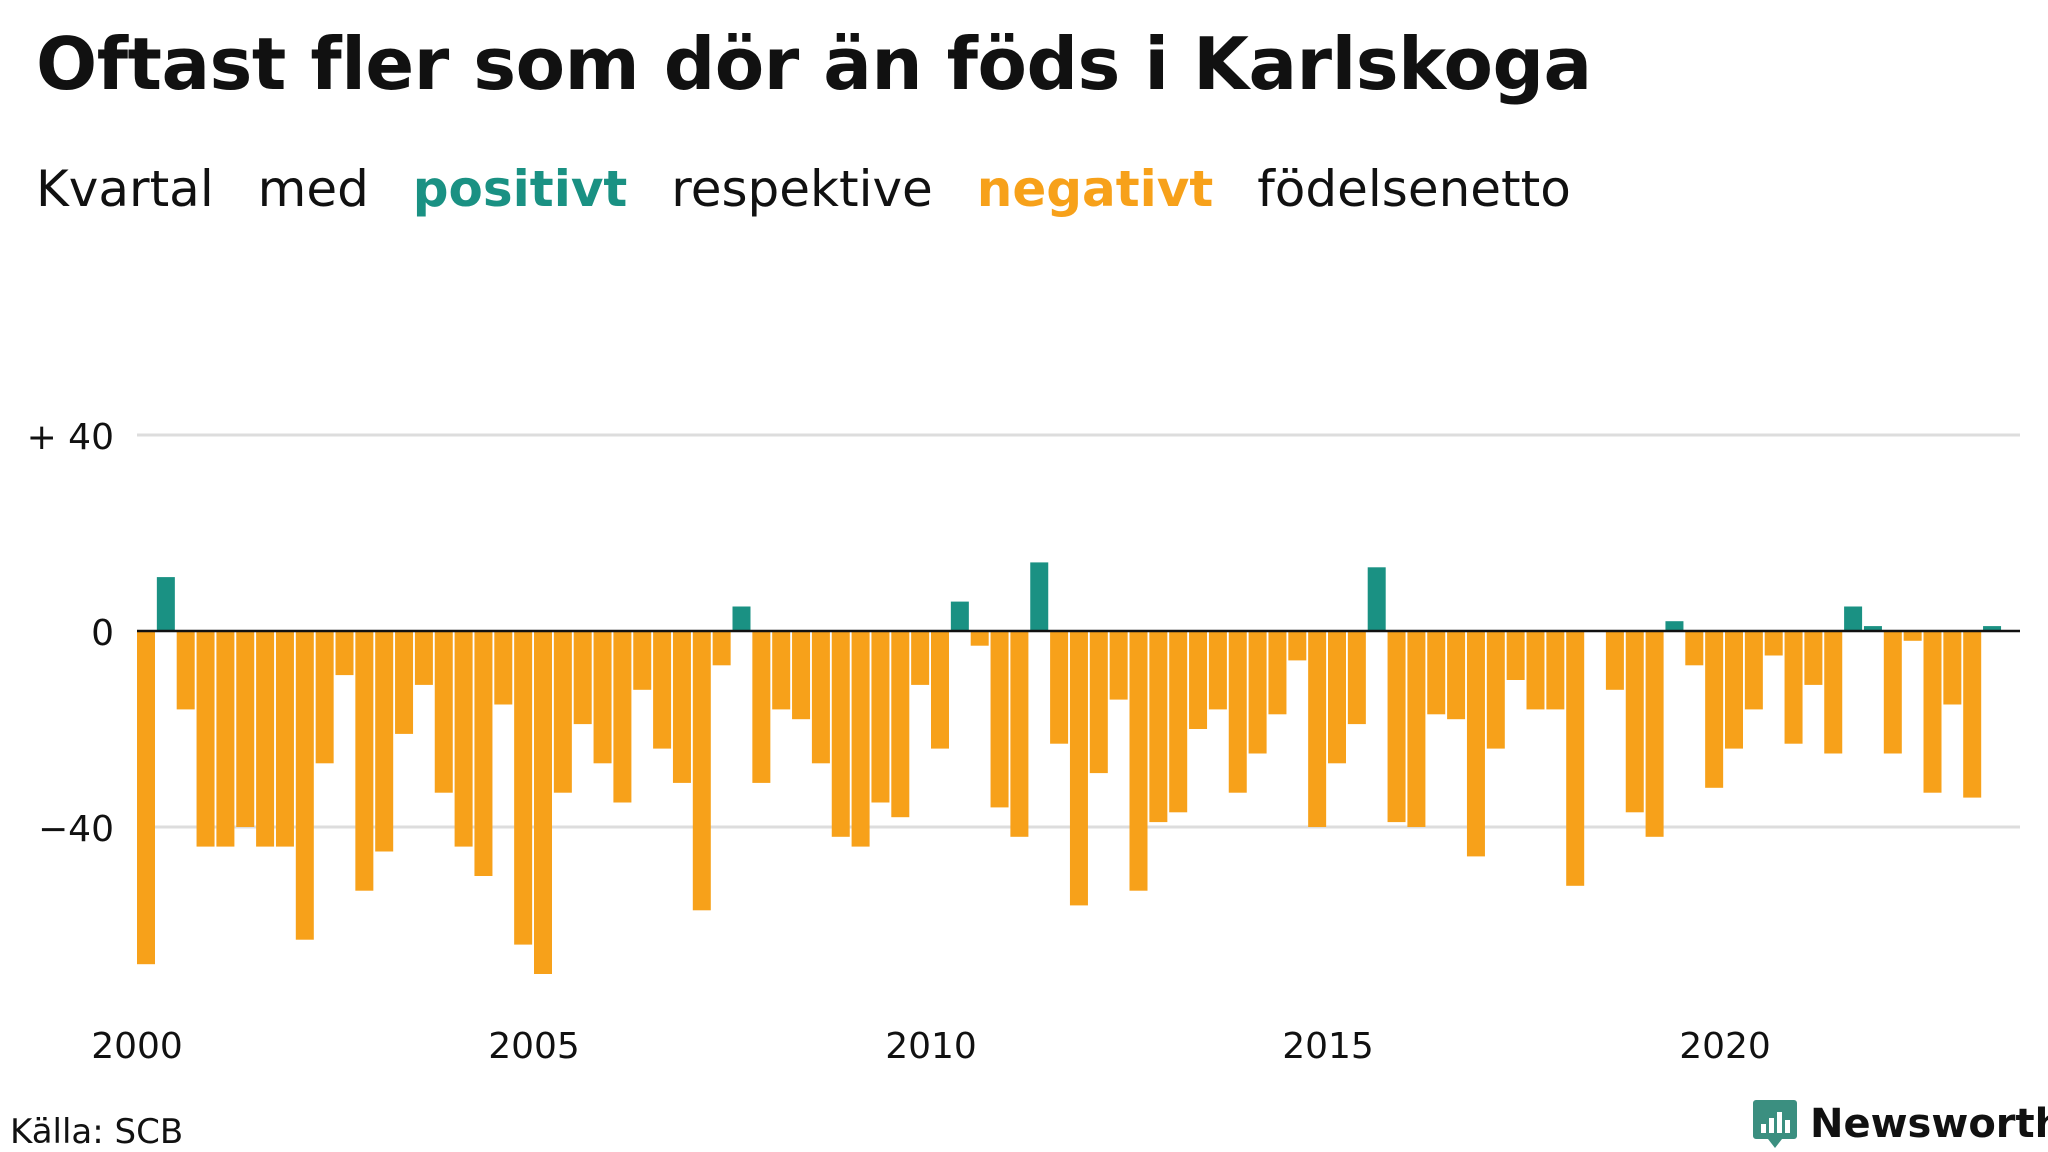 This screenshot has width=2048, height=1152. Describe the element at coordinates (102, 633) in the screenshot. I see `y-tick-label: 0` at that location.